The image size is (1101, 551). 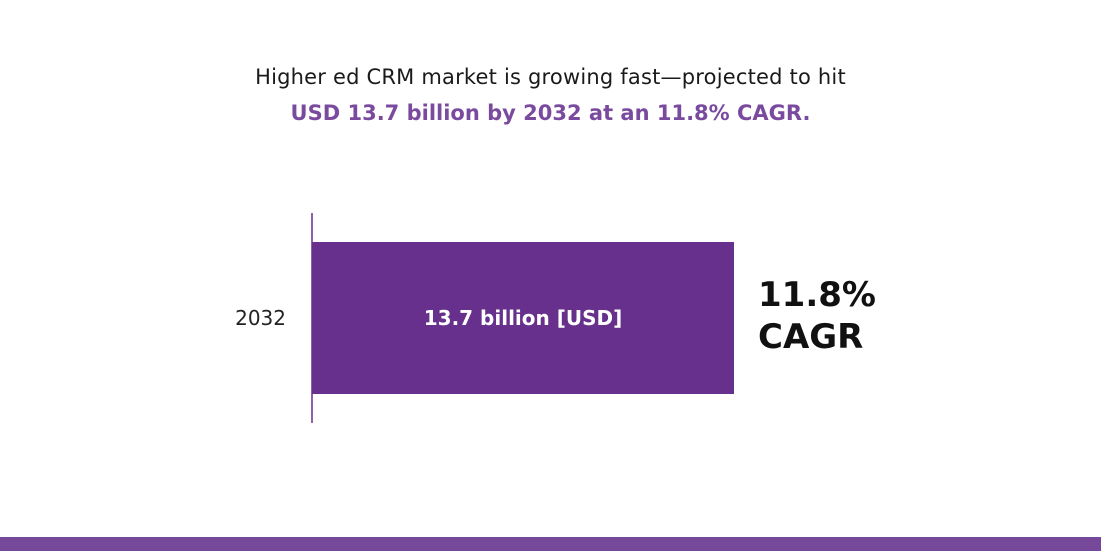 What do you see at coordinates (260, 318) in the screenshot?
I see `category-label-2032: 2032` at bounding box center [260, 318].